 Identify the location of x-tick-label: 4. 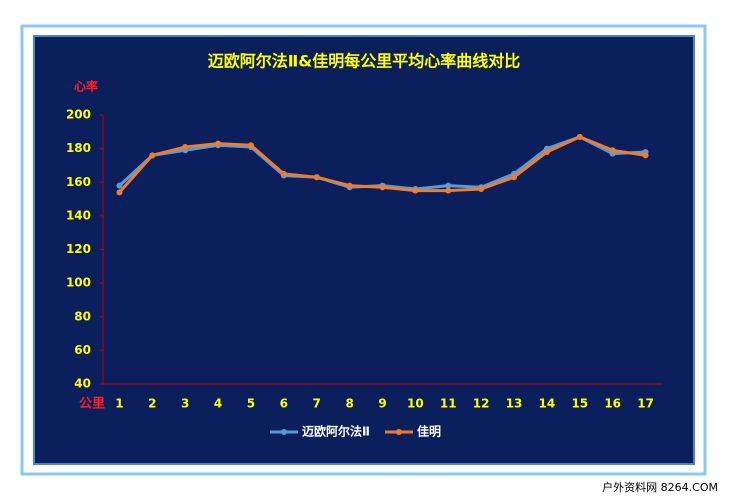
(218, 404).